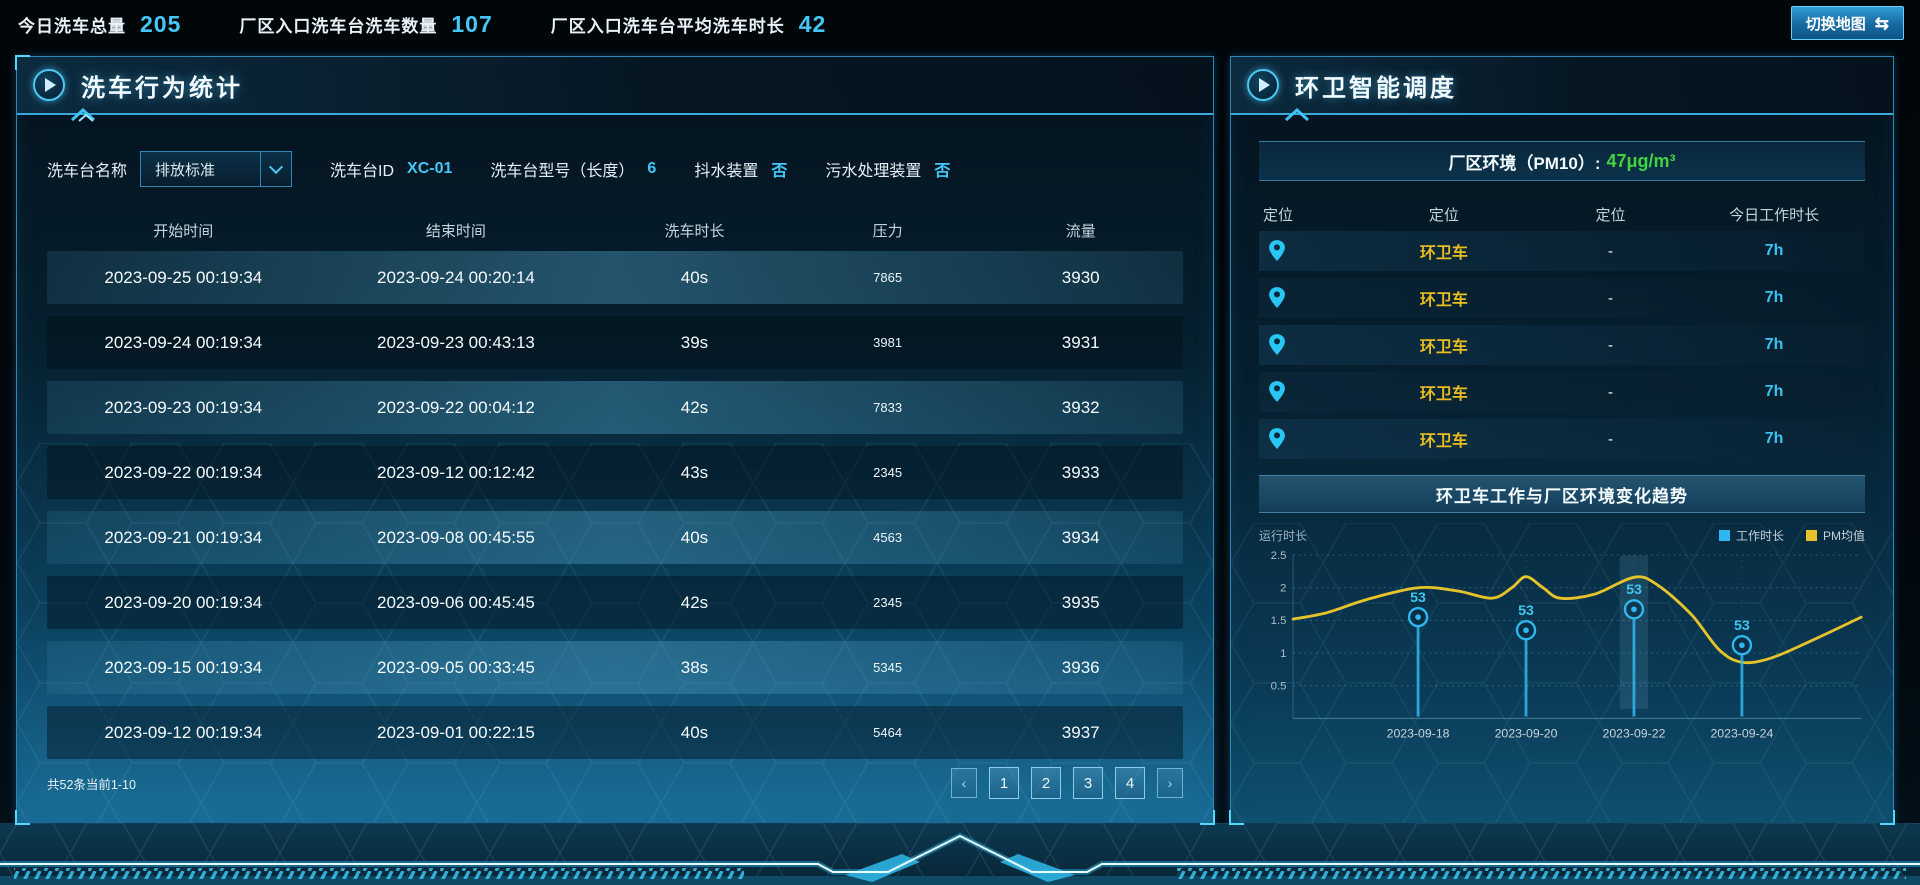 The width and height of the screenshot is (1920, 885). I want to click on svg-text: 2023-09-18, so click(1418, 733).